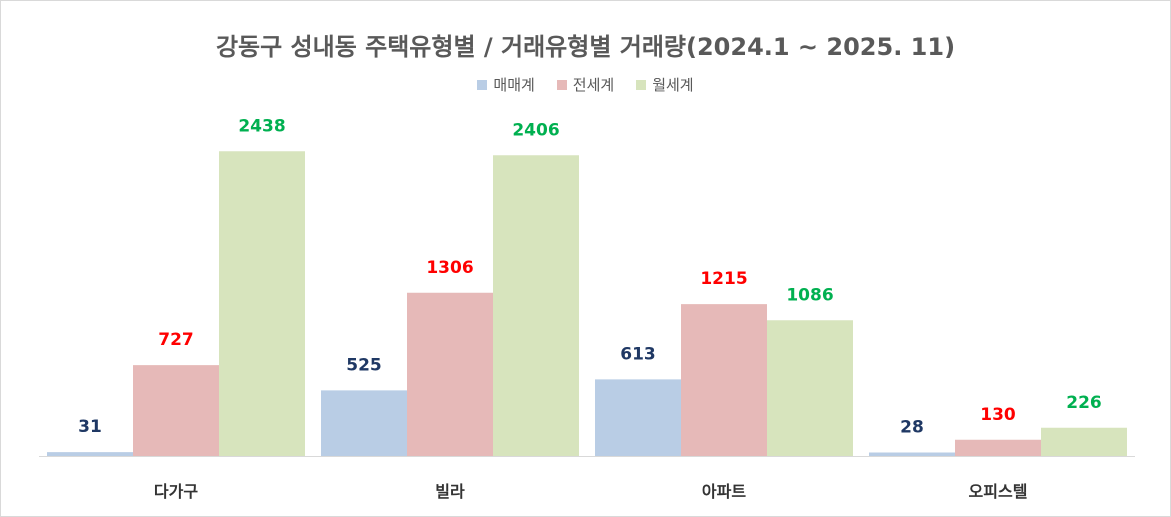  I want to click on legend-swatch-sale, so click(482, 84).